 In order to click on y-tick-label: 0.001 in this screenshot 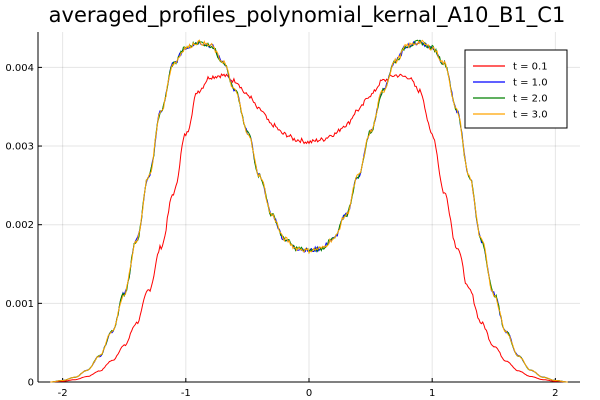, I will do `click(19, 304)`.